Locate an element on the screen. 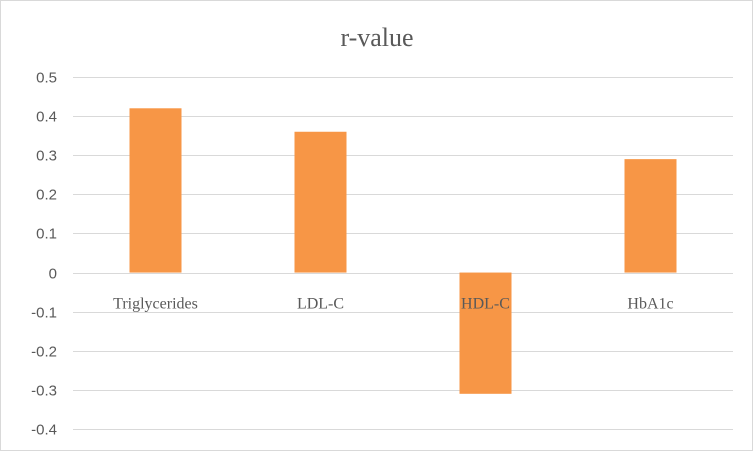 This screenshot has width=753, height=451. y-tick-label: 0.3 is located at coordinates (46, 156).